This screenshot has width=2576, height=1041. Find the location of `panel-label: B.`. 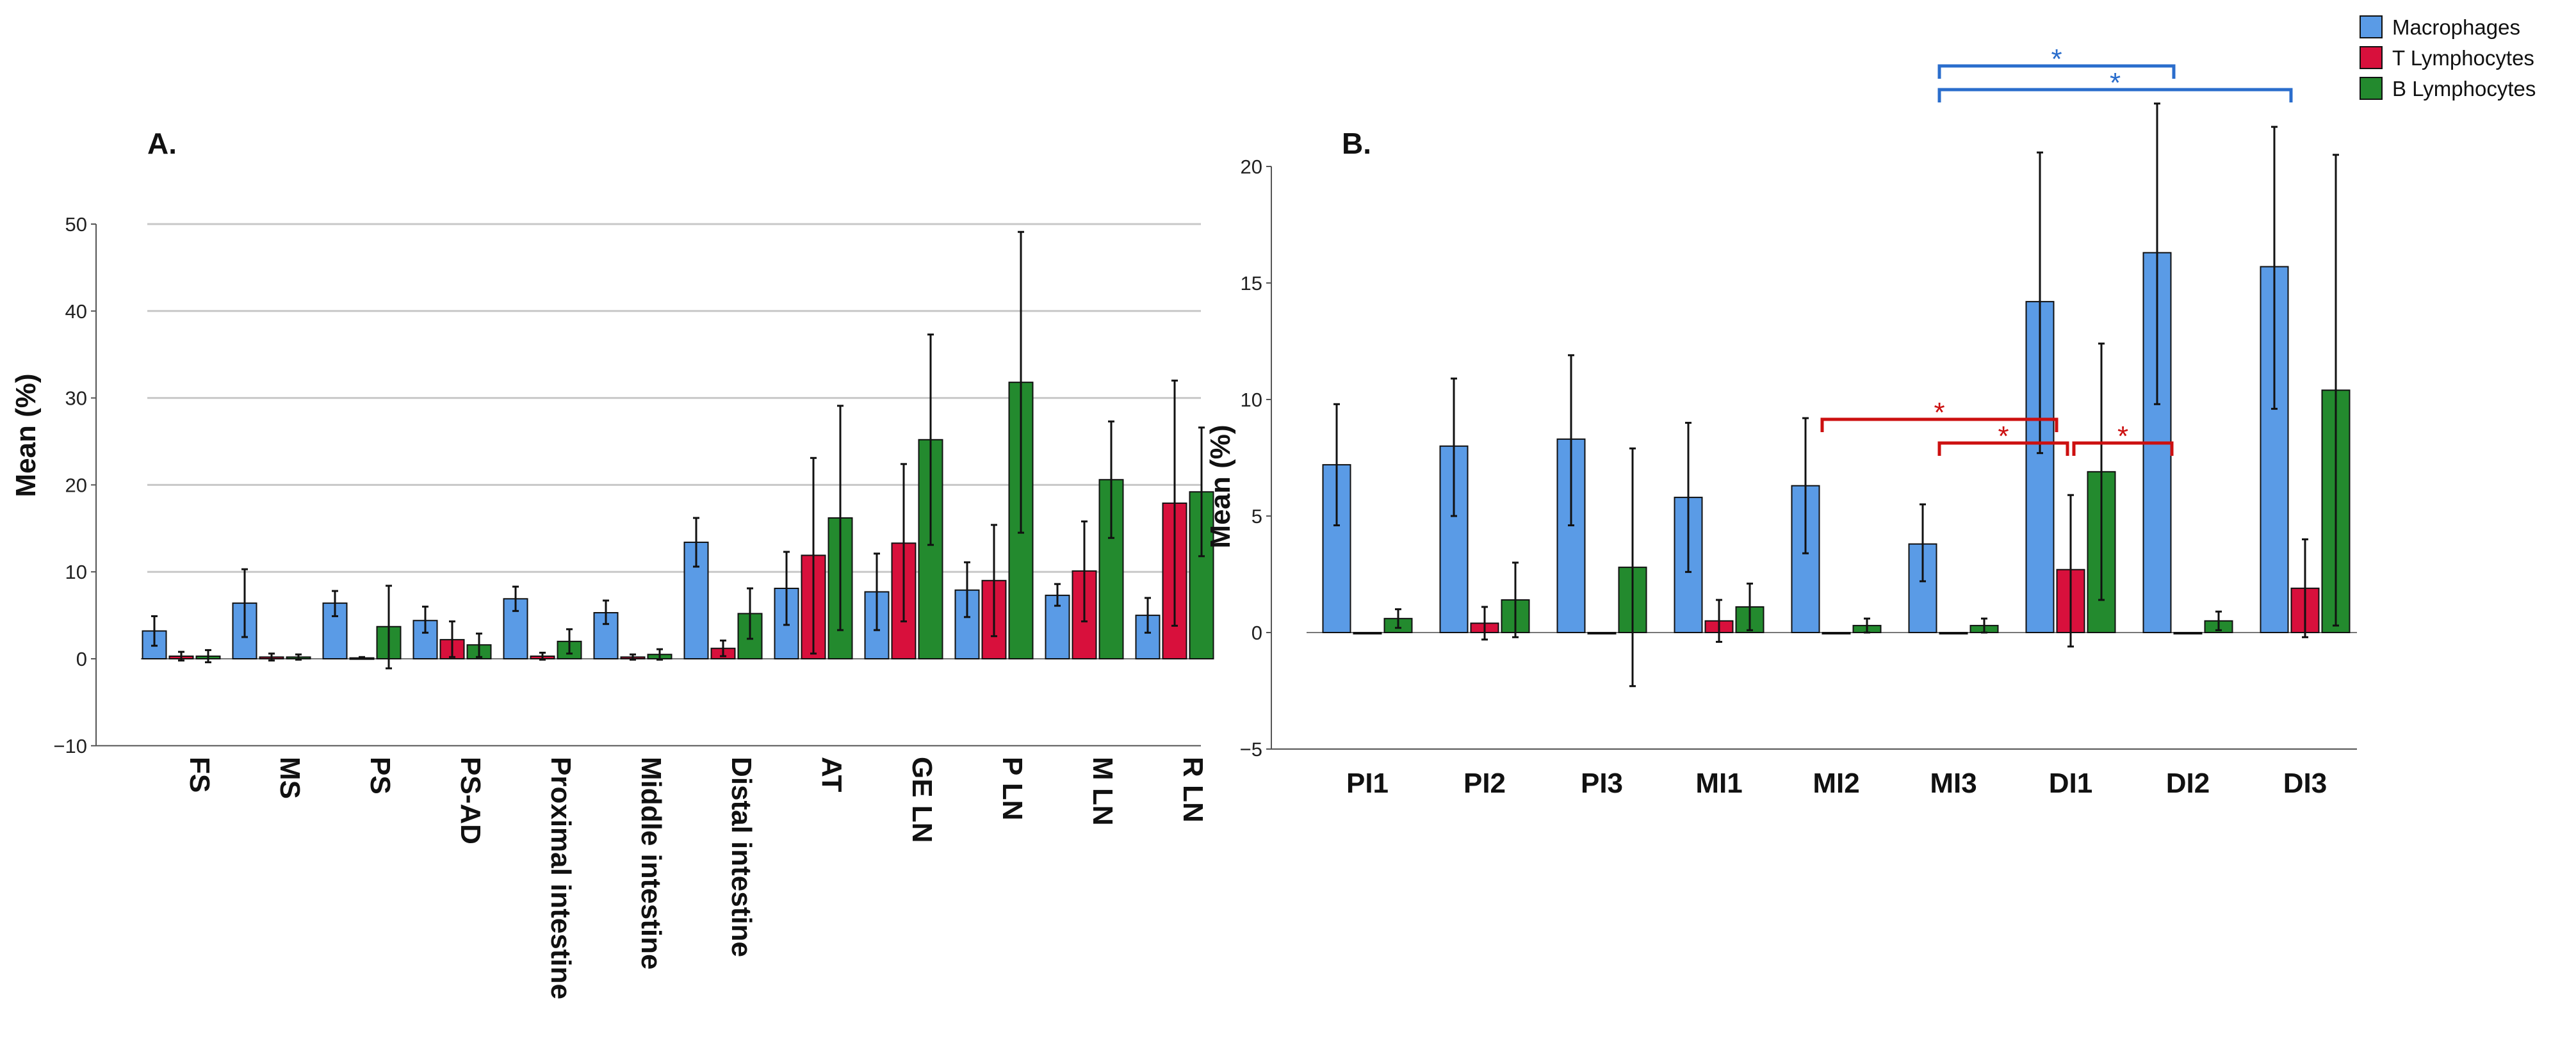

panel-label: B. is located at coordinates (1356, 143).